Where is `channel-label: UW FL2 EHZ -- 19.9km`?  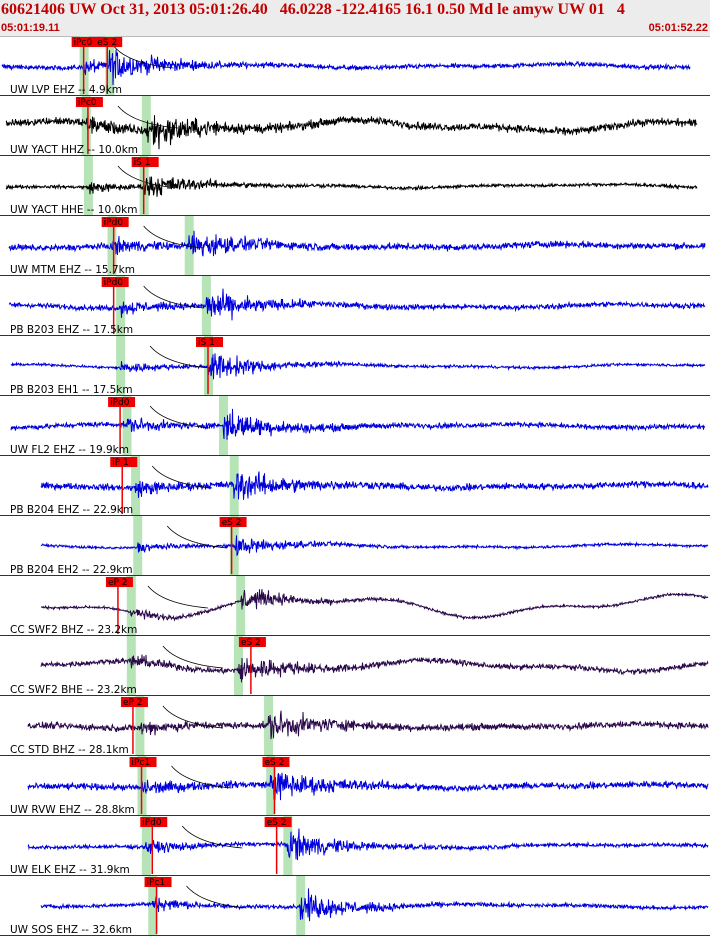 channel-label: UW FL2 EHZ -- 19.9km is located at coordinates (69, 450).